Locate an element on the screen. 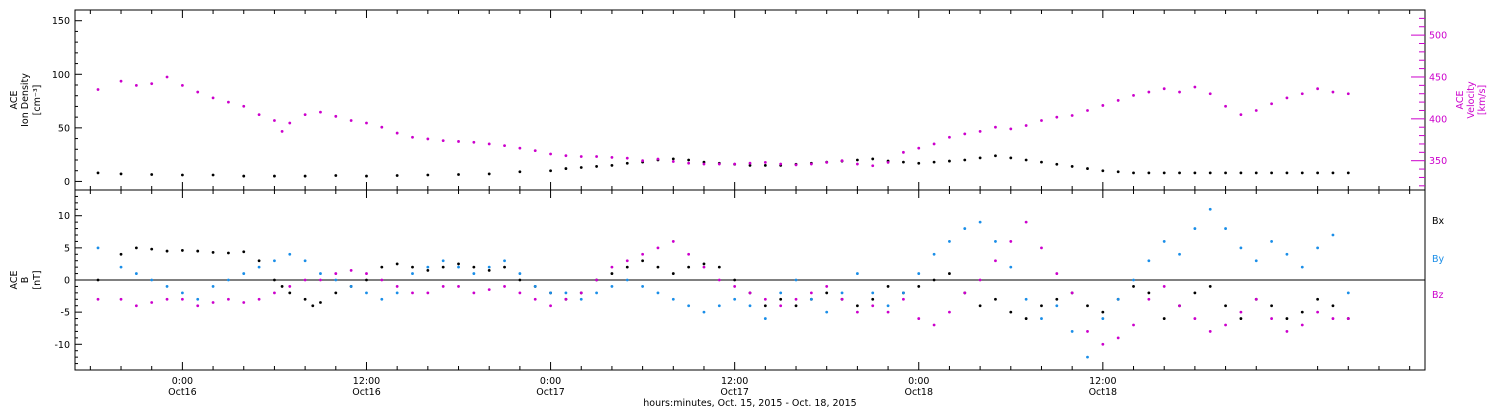  field-axis-ticks: -10 -5 0 5 10 is located at coordinates (68, 280).